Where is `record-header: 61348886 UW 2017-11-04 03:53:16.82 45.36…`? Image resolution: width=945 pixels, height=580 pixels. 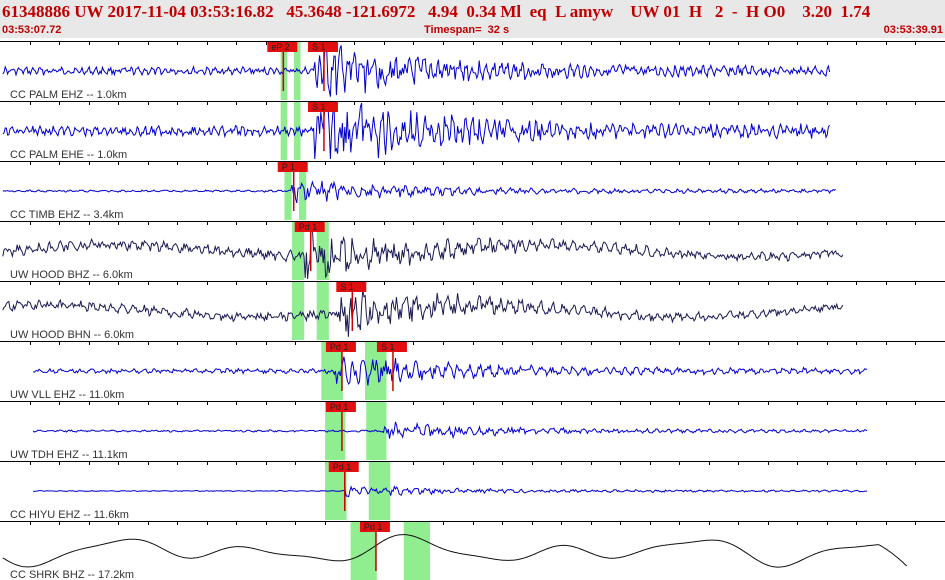 record-header: 61348886 UW 2017-11-04 03:53:16.82 45.36… is located at coordinates (472, 19).